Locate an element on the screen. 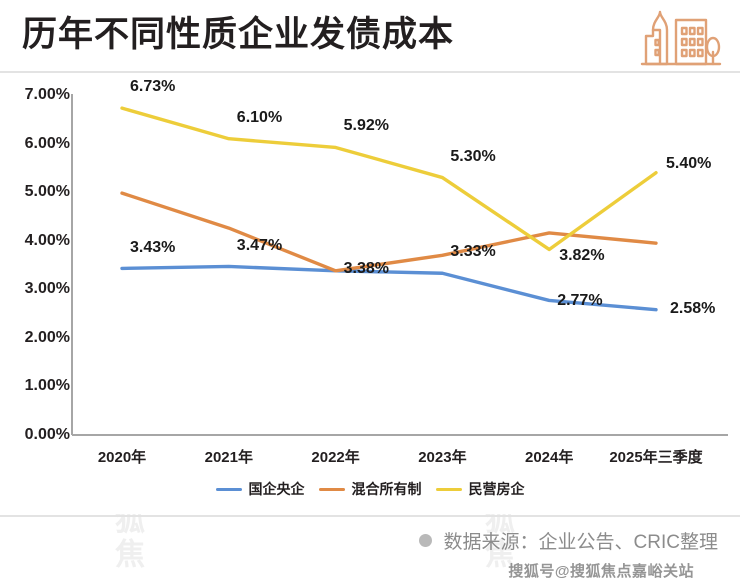  chart-legend: 国企央企 混合所有制 民营房企 is located at coordinates (370, 489).